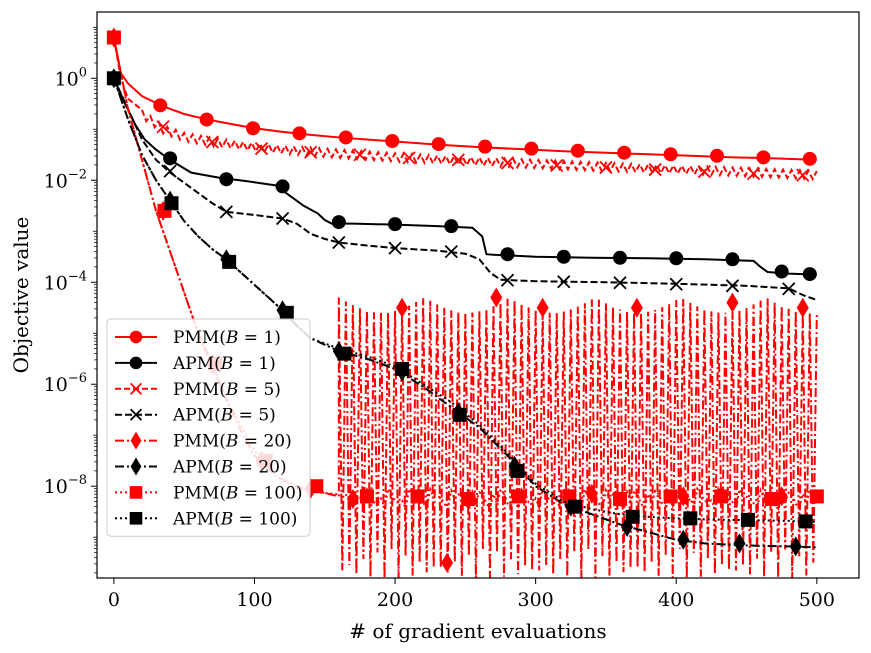 The image size is (871, 653). Describe the element at coordinates (536, 600) in the screenshot. I see `x-tick-label: 300` at that location.